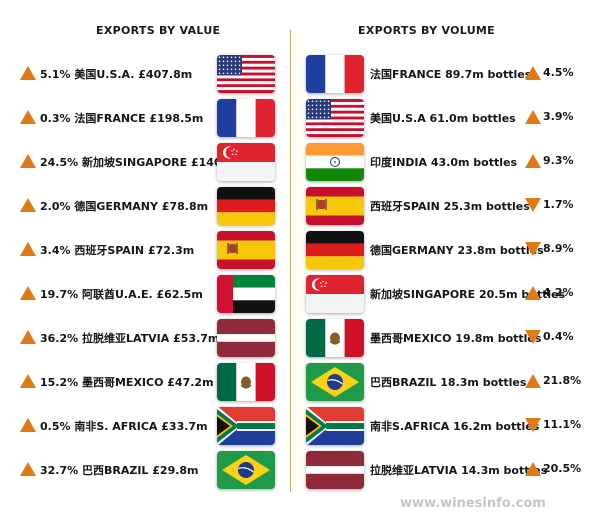 The image size is (590, 522). What do you see at coordinates (450, 206) in the screenshot?
I see `volume-row-text: 西班牙SPAIN 25.3m bottles` at bounding box center [450, 206].